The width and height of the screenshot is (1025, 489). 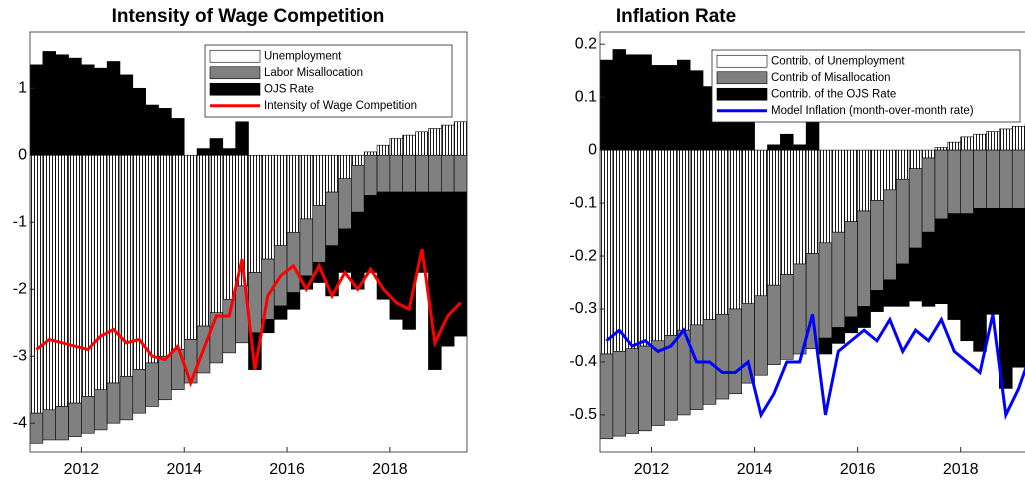 What do you see at coordinates (20, 355) in the screenshot?
I see `y-tick-label: -3` at bounding box center [20, 355].